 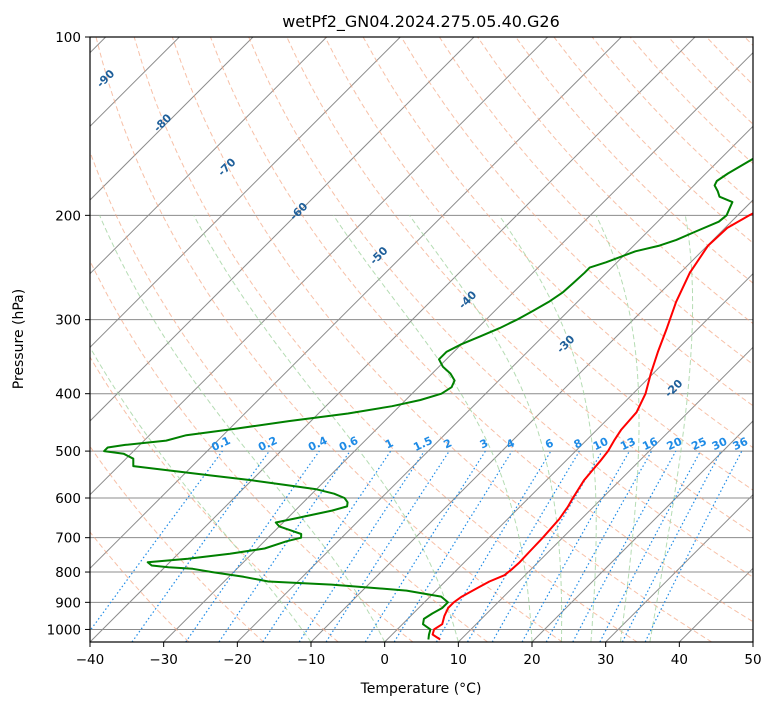 What do you see at coordinates (68, 216) in the screenshot?
I see `y-tick-label: 200` at bounding box center [68, 216].